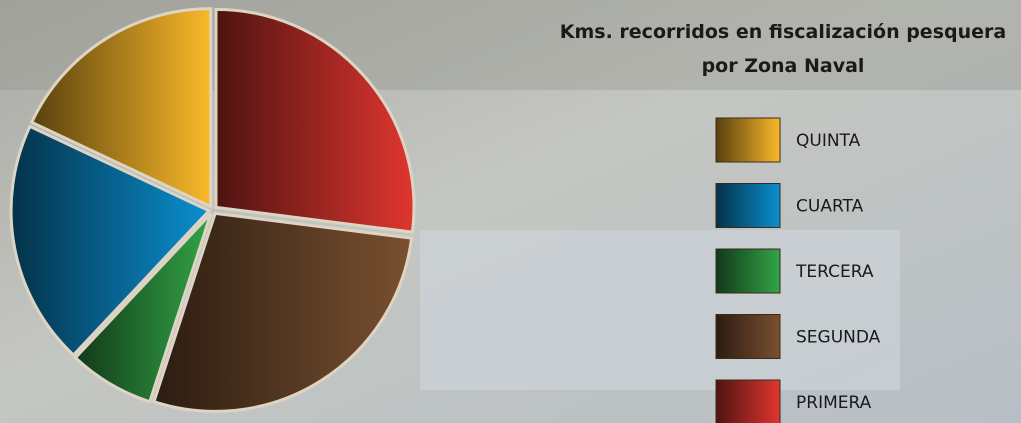 The image size is (1021, 423). What do you see at coordinates (828, 141) in the screenshot?
I see `legend-label: QUINTA` at bounding box center [828, 141].